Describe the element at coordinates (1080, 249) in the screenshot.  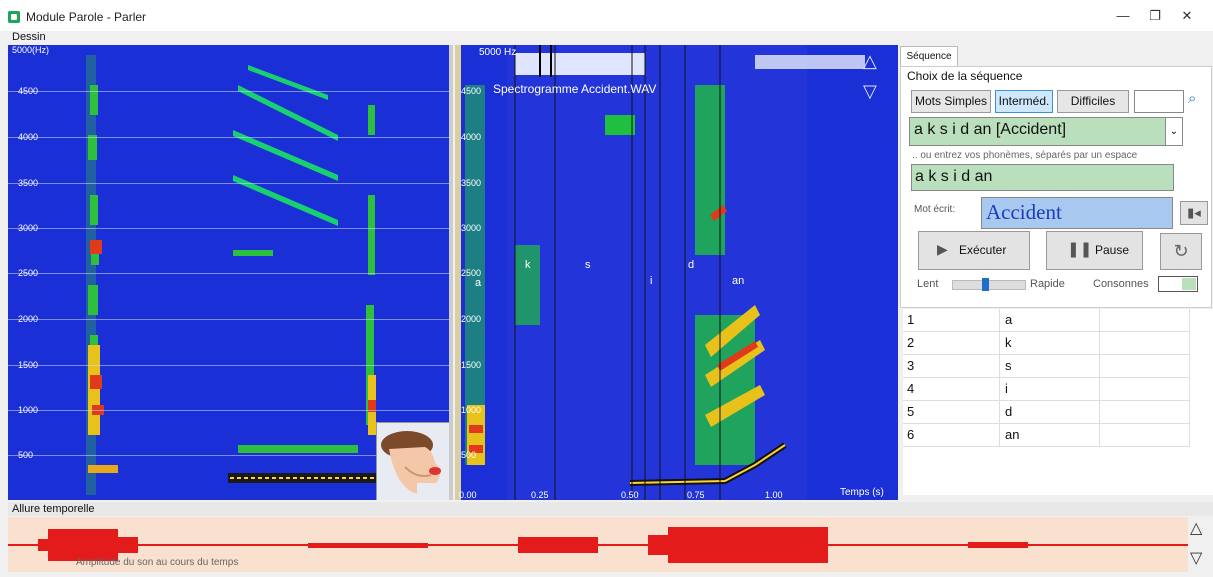
I see `pause-icon: ❚❚` at that location.